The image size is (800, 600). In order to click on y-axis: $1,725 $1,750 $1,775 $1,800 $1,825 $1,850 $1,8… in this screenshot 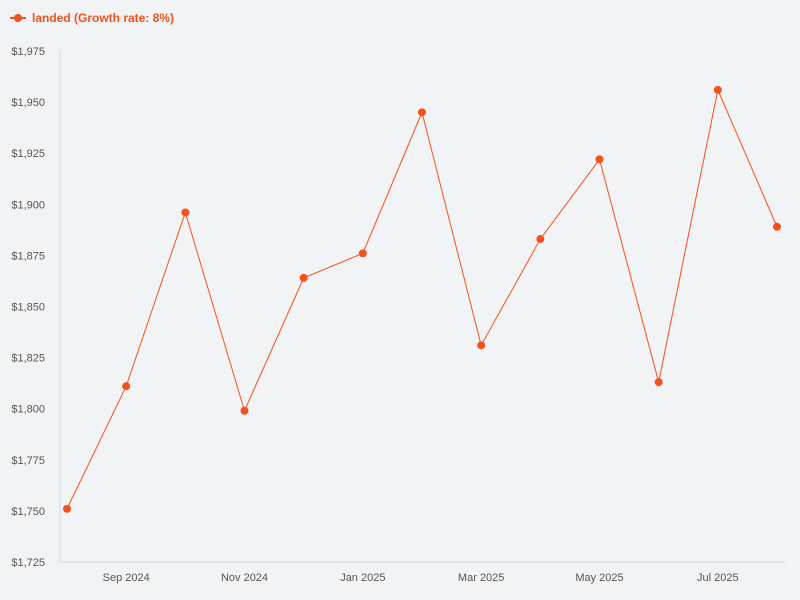, I will do `click(36, 307)`.